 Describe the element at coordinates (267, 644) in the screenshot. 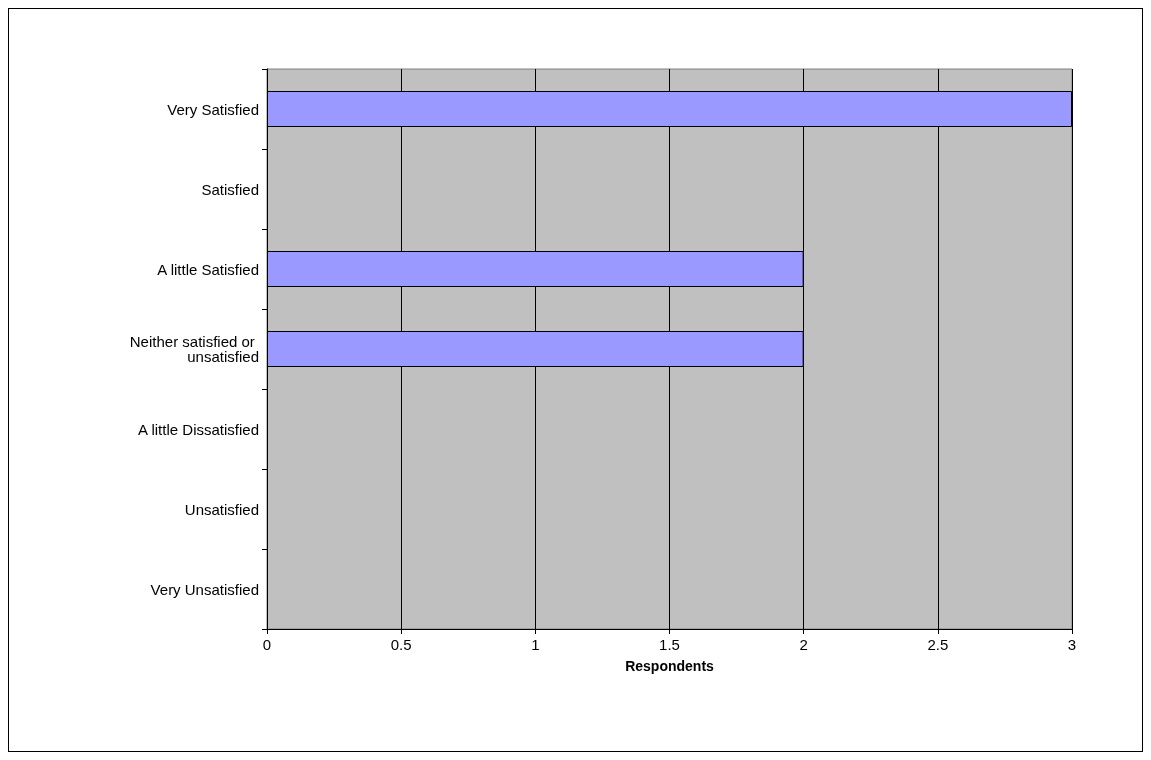

I see `x-tick-label: 0` at that location.